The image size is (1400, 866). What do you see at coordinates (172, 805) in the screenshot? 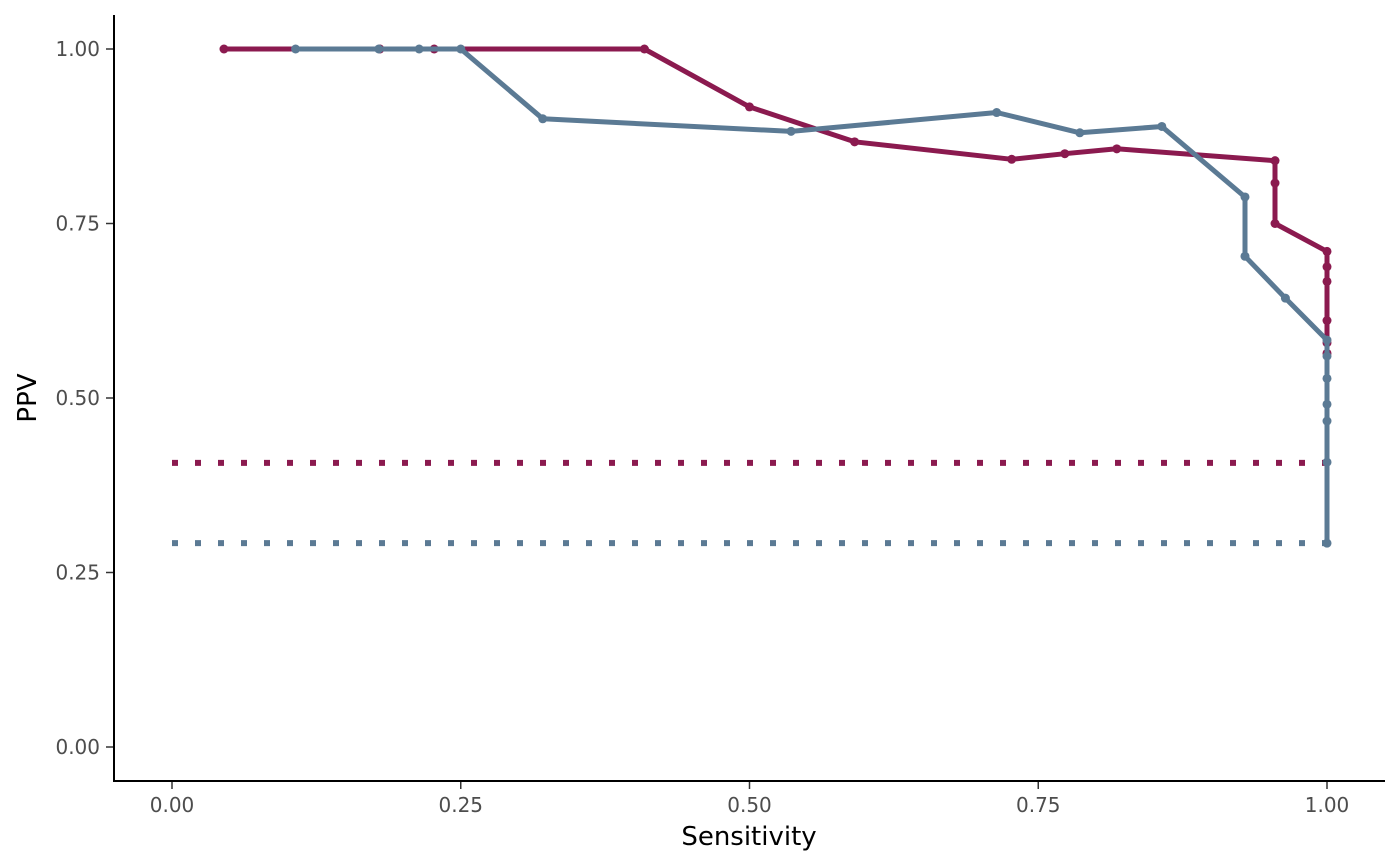
I see `x-tick-label: 0.00` at bounding box center [172, 805].